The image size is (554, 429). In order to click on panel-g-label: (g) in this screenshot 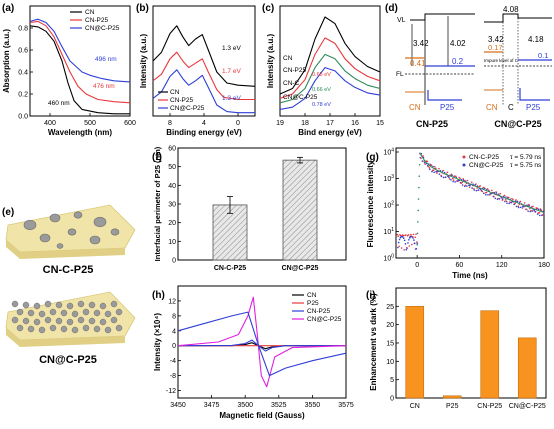, I will do `click(372, 157)`.